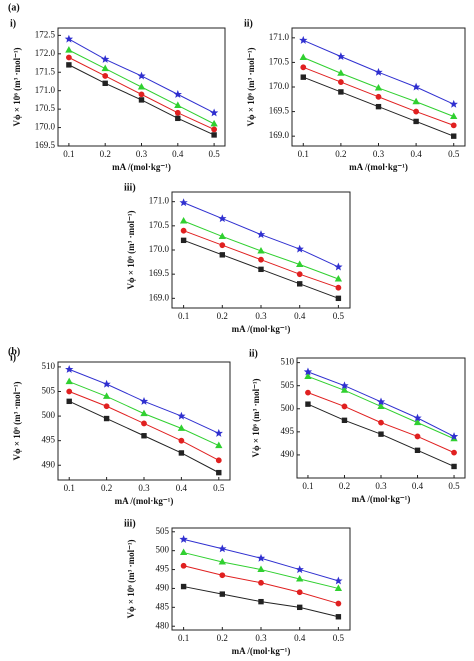 The image size is (474, 661). I want to click on y-tick-label: 172.5, so click(45, 34).